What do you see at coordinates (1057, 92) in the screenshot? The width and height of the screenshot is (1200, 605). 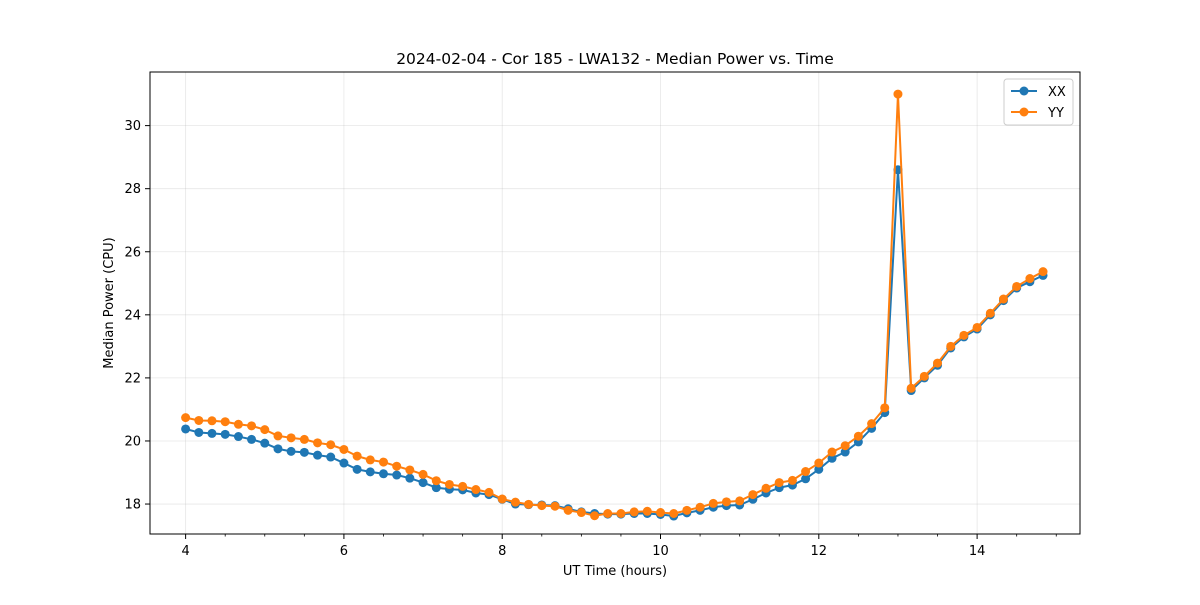 I see `legend-label-xx: XX` at bounding box center [1057, 92].